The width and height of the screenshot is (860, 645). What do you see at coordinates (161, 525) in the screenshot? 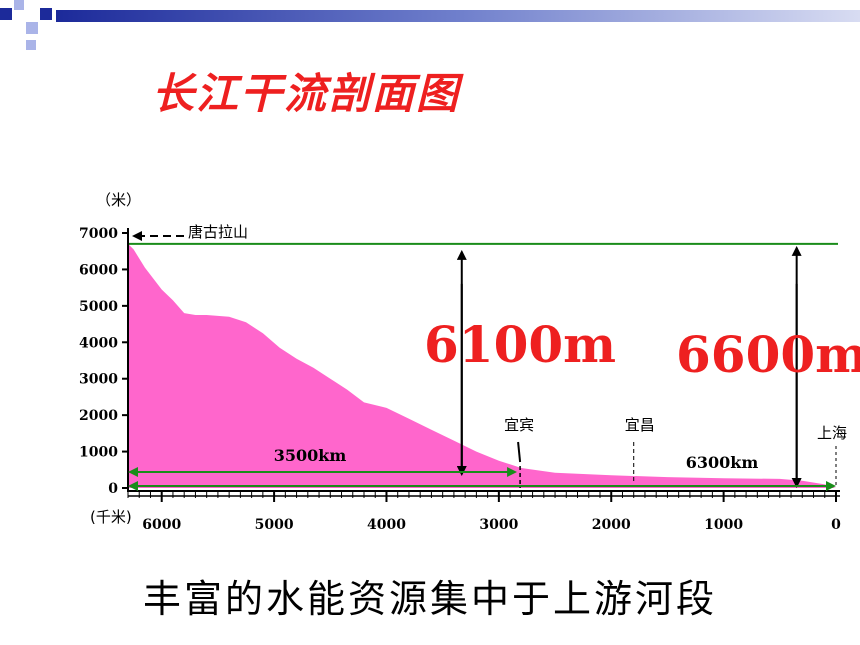
I see `x-tick-label: 6000` at bounding box center [161, 525].